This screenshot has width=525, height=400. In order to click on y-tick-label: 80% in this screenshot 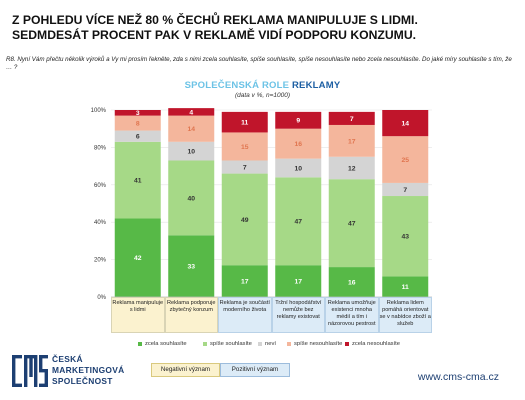, I will do `click(100, 148)`.